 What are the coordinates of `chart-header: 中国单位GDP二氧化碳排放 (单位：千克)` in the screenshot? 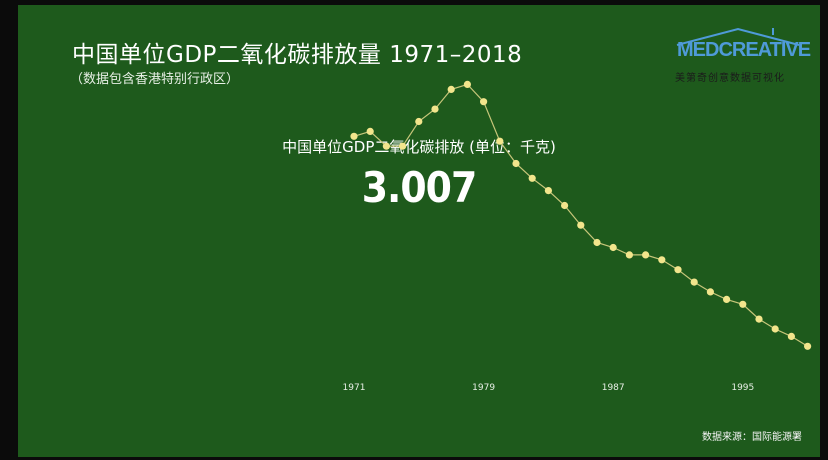 It's located at (419, 146).